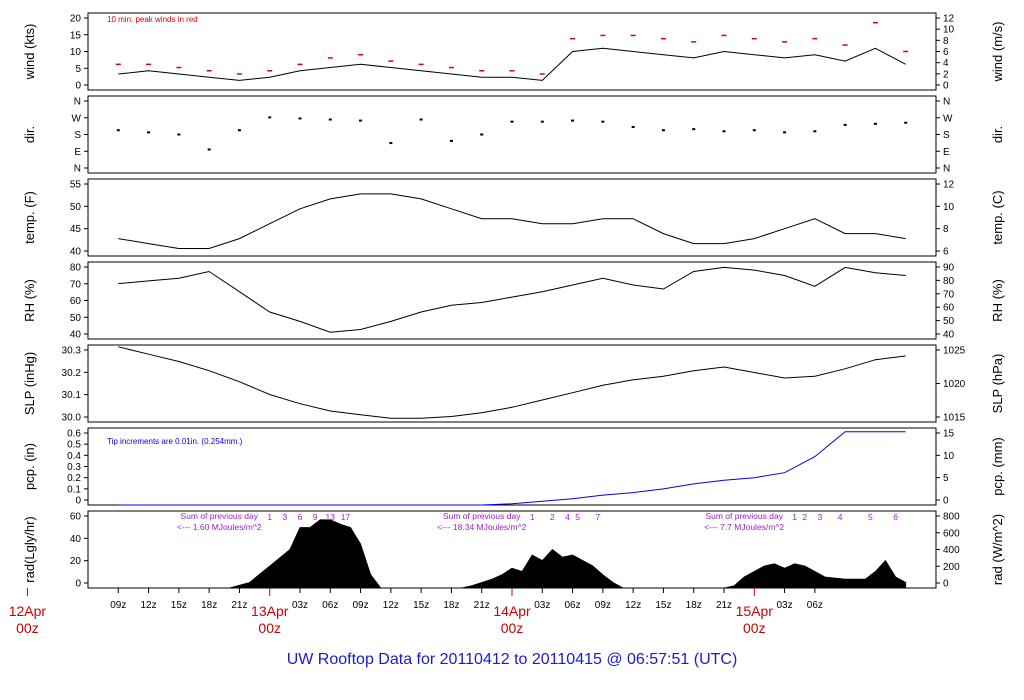  I want to click on rad-ytick-right-label: 400, so click(951, 550).